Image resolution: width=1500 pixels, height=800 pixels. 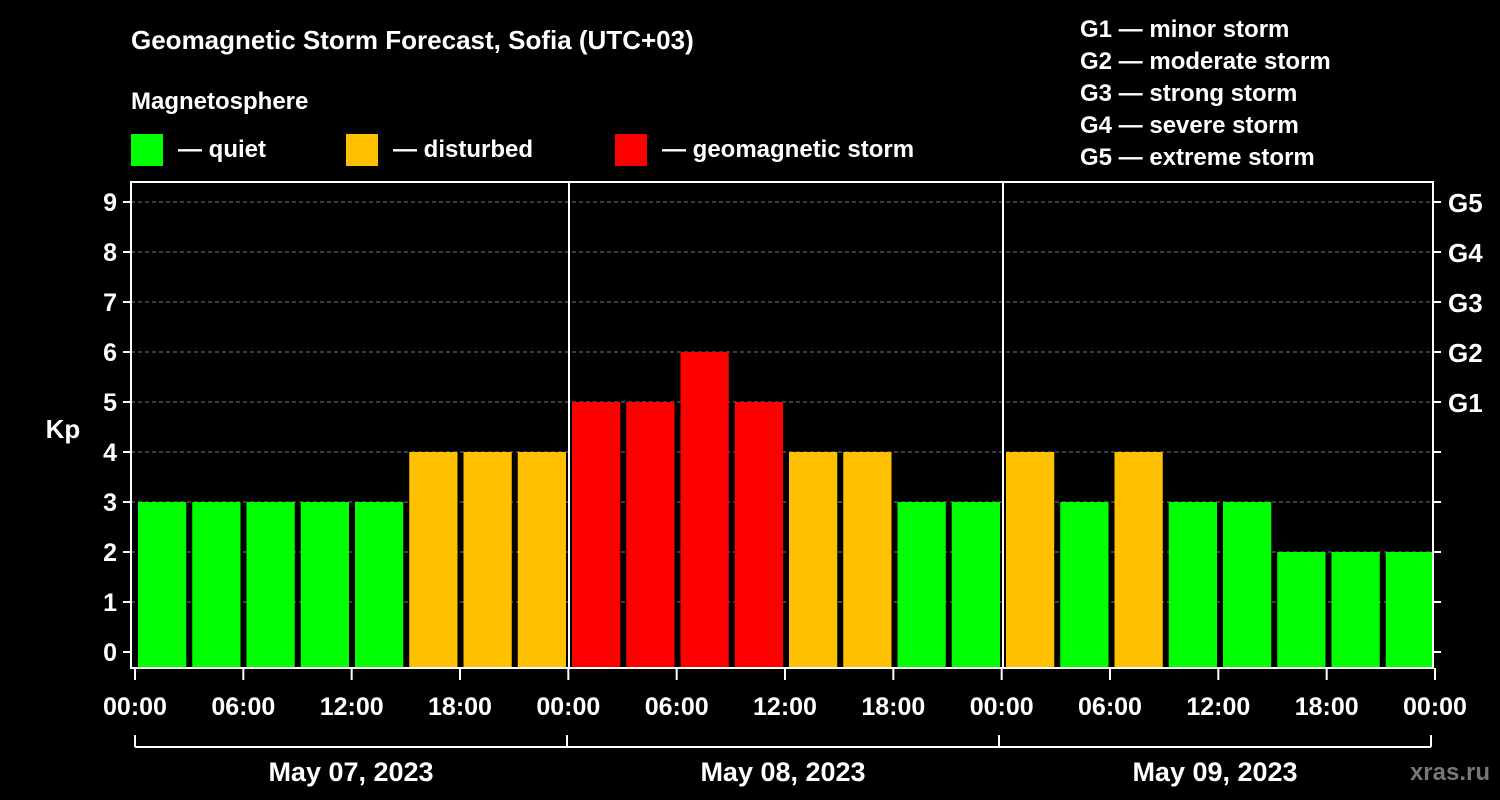 I want to click on storm-level-axis: G1 G2 G3 G4 G5, so click(x=1465, y=303).